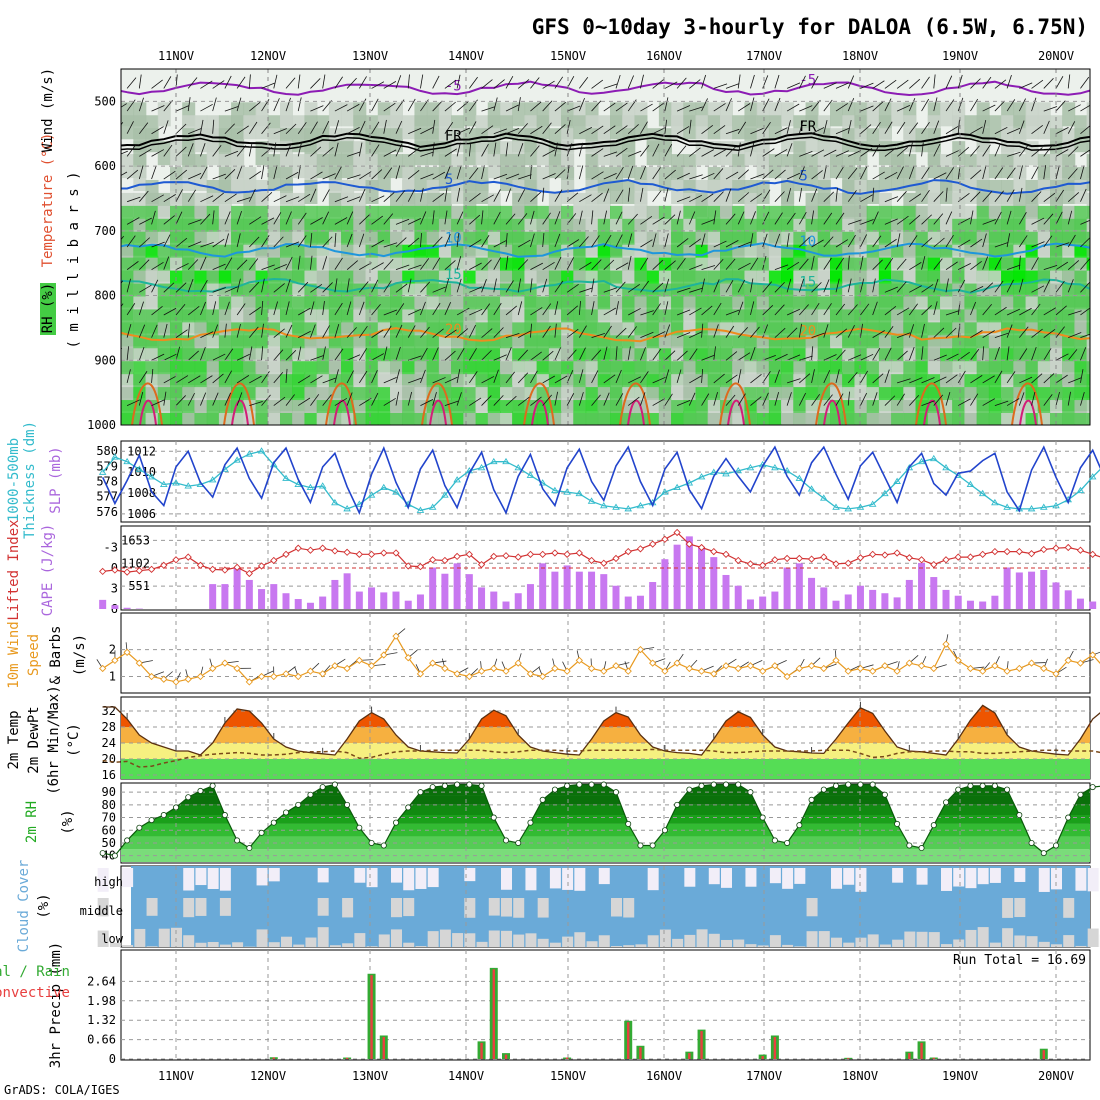  I want to click on temp-band, so click(605, 735).